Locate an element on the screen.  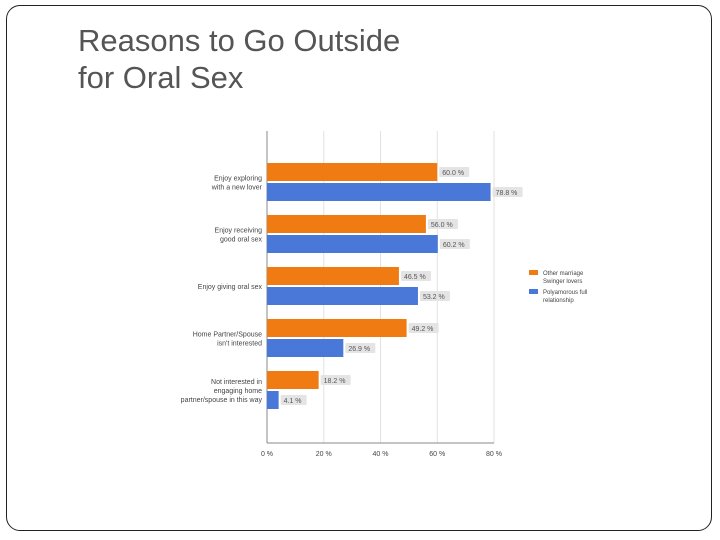
data-label: 56.0 % is located at coordinates (442, 225).